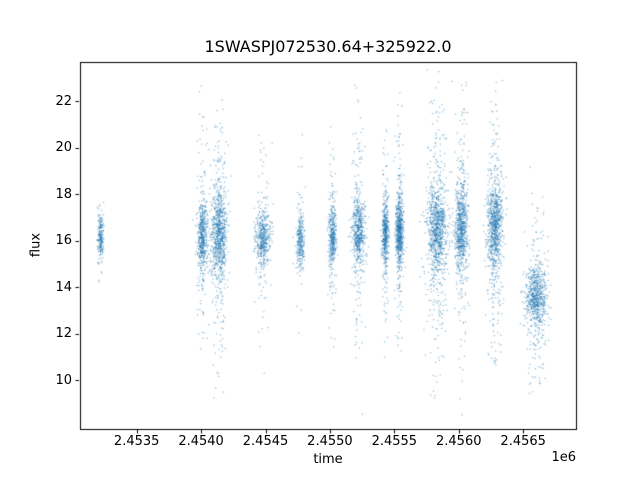 The height and width of the screenshot is (480, 640). Describe the element at coordinates (328, 46) in the screenshot. I see `chart-title: 1SWASPJ072530.64+325922.0` at that location.